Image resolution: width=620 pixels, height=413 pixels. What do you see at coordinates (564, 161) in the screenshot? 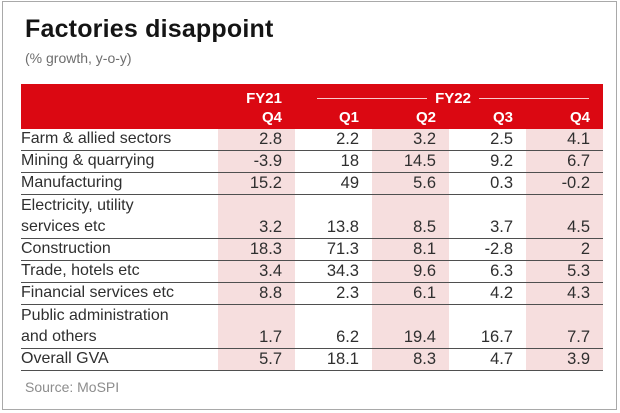
I see `cell-value: 6.7` at bounding box center [564, 161].